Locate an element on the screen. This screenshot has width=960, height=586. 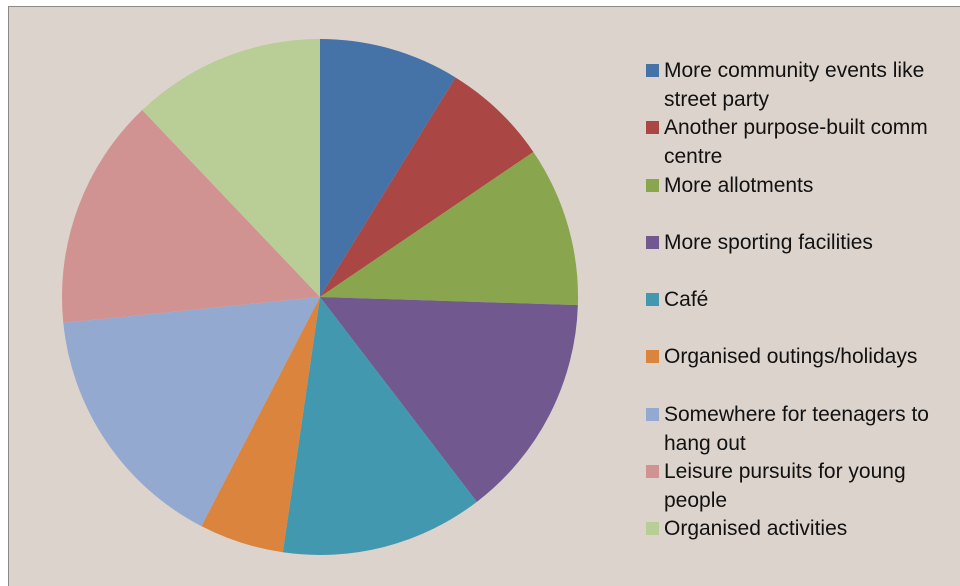
legend-item: More sporting facilities is located at coordinates (799, 256).